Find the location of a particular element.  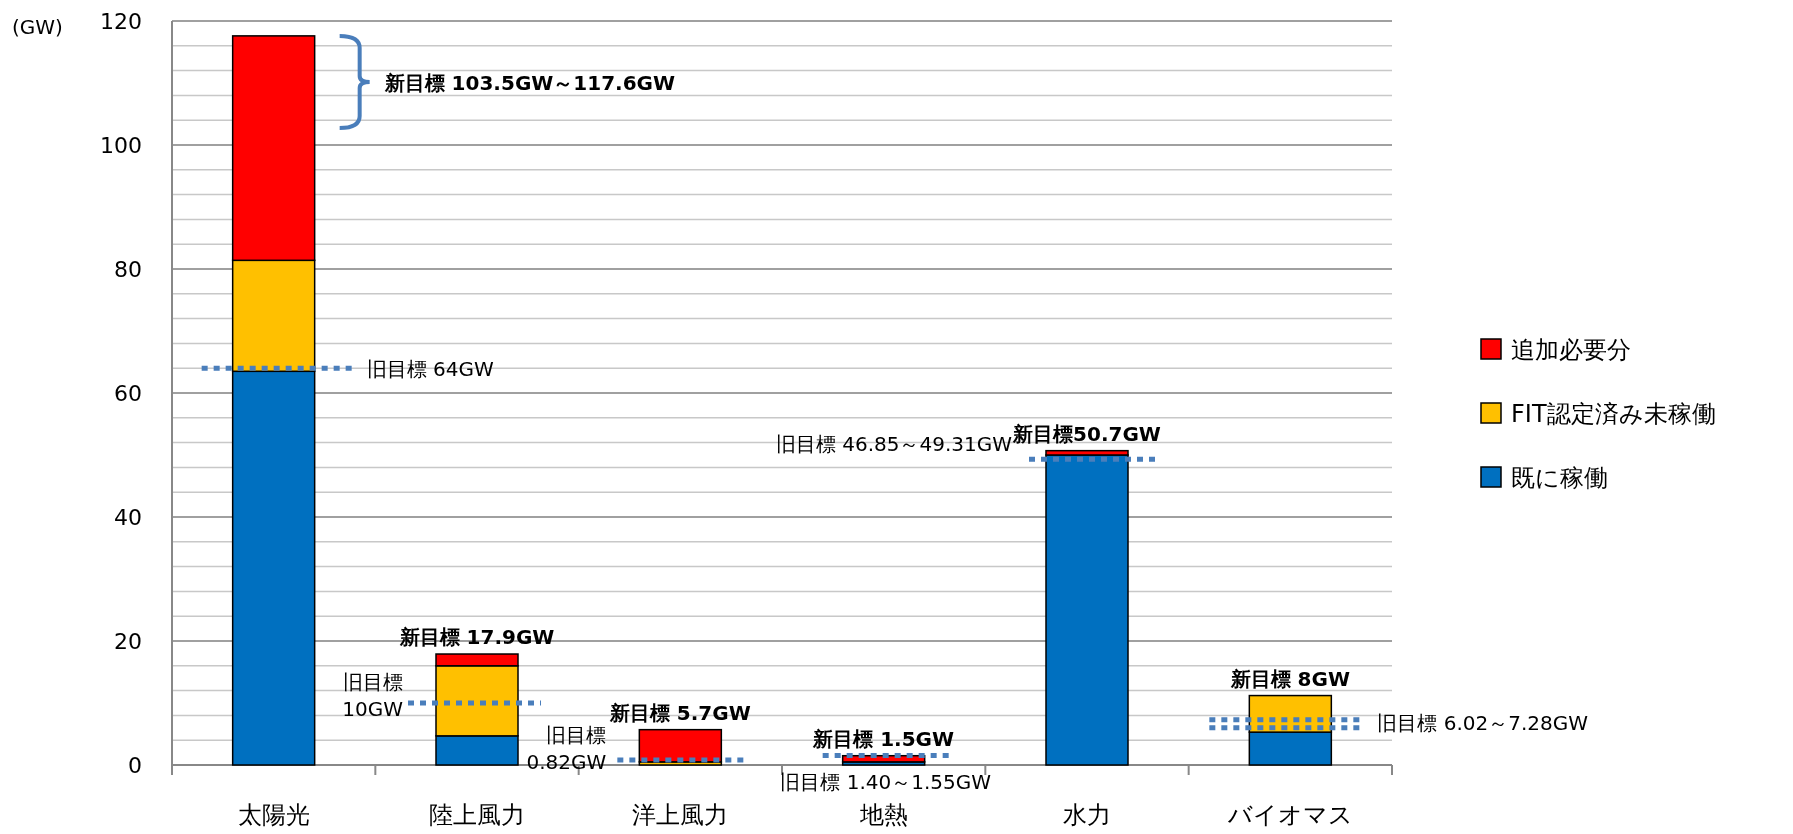

annotation: 新目標 17.9GW is located at coordinates (476, 637).